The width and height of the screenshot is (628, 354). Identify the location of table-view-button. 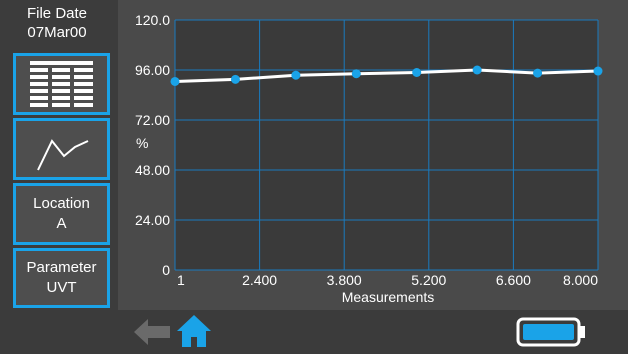
(61, 84).